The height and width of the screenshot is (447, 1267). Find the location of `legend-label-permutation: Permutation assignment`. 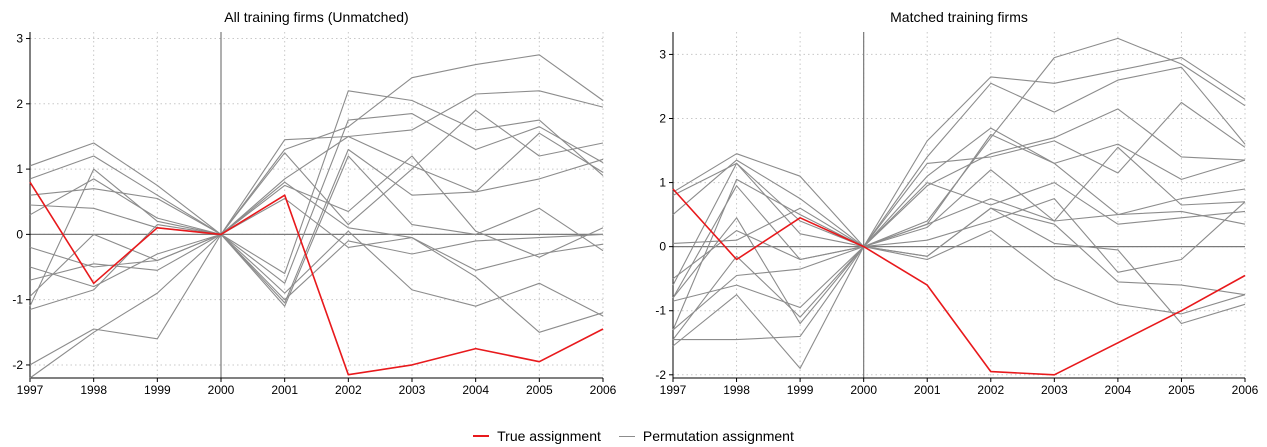

legend-label-permutation: Permutation assignment is located at coordinates (718, 436).